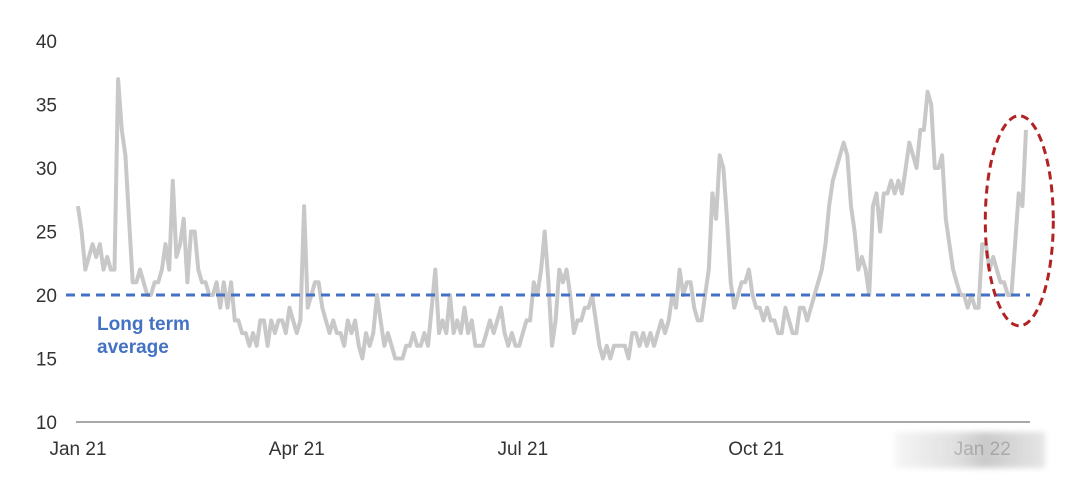 This screenshot has height=497, width=1080. I want to click on x-tick-label: Jul 21, so click(522, 449).